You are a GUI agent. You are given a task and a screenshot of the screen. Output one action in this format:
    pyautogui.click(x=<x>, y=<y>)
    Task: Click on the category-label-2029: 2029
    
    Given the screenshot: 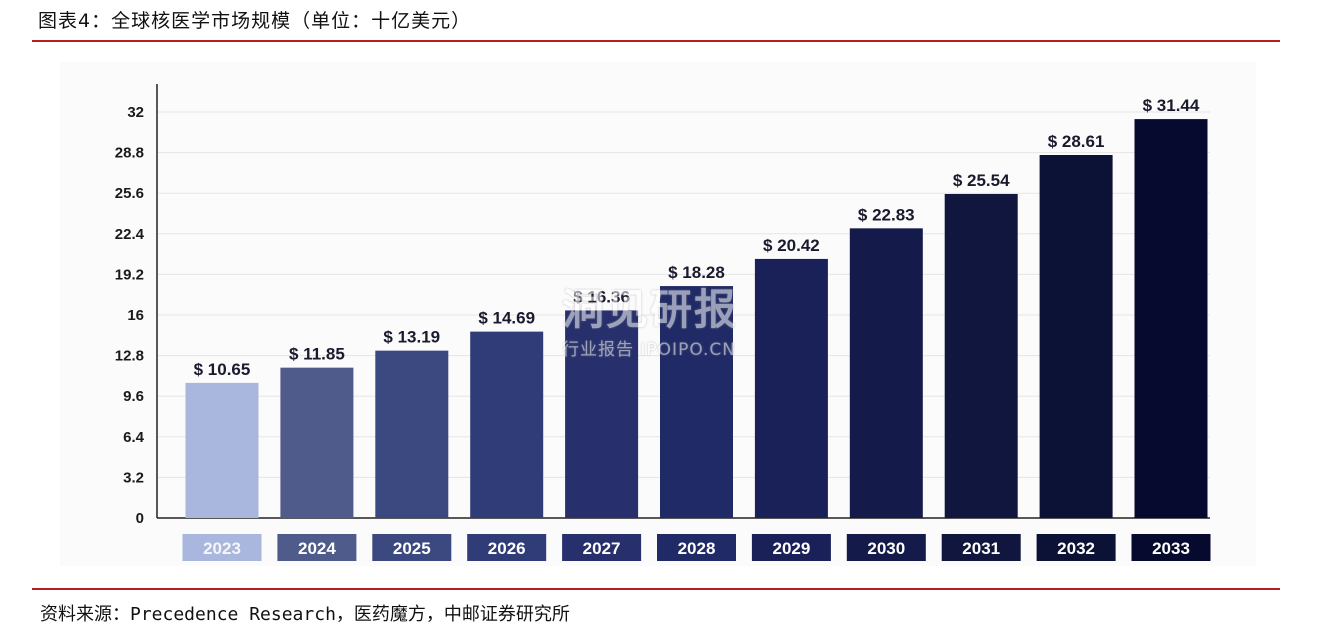 What is the action you would take?
    pyautogui.click(x=791, y=548)
    